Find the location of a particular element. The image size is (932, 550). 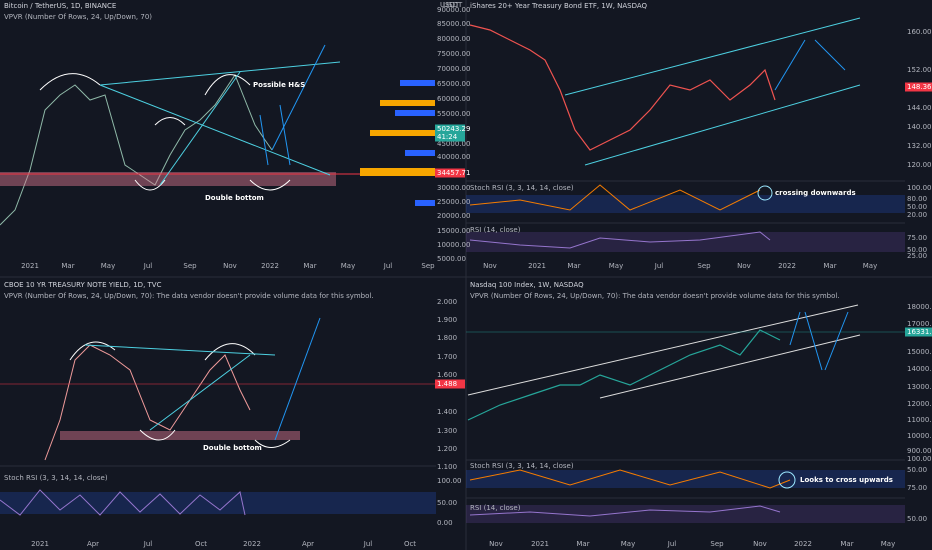

y-axis-label: 1.200 is located at coordinates (447, 449).